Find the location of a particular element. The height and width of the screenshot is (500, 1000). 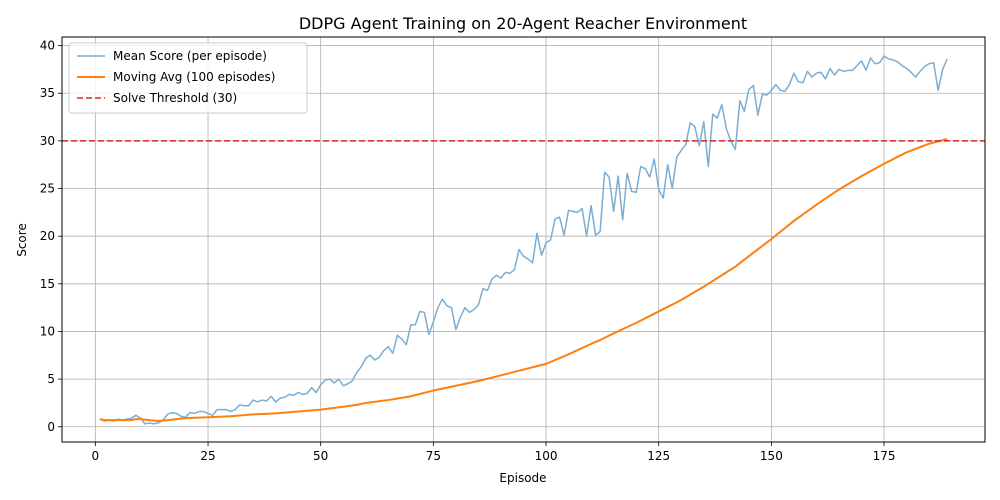

legend-label: Moving Avg (100 episodes) is located at coordinates (194, 77).